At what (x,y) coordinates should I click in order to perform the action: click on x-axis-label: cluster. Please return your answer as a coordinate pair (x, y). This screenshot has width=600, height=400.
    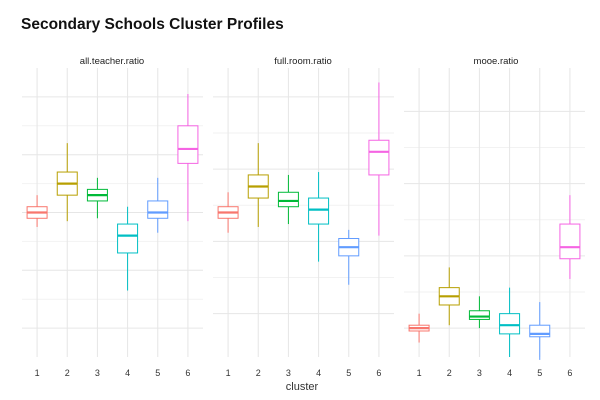
    Looking at the image, I should click on (302, 387).